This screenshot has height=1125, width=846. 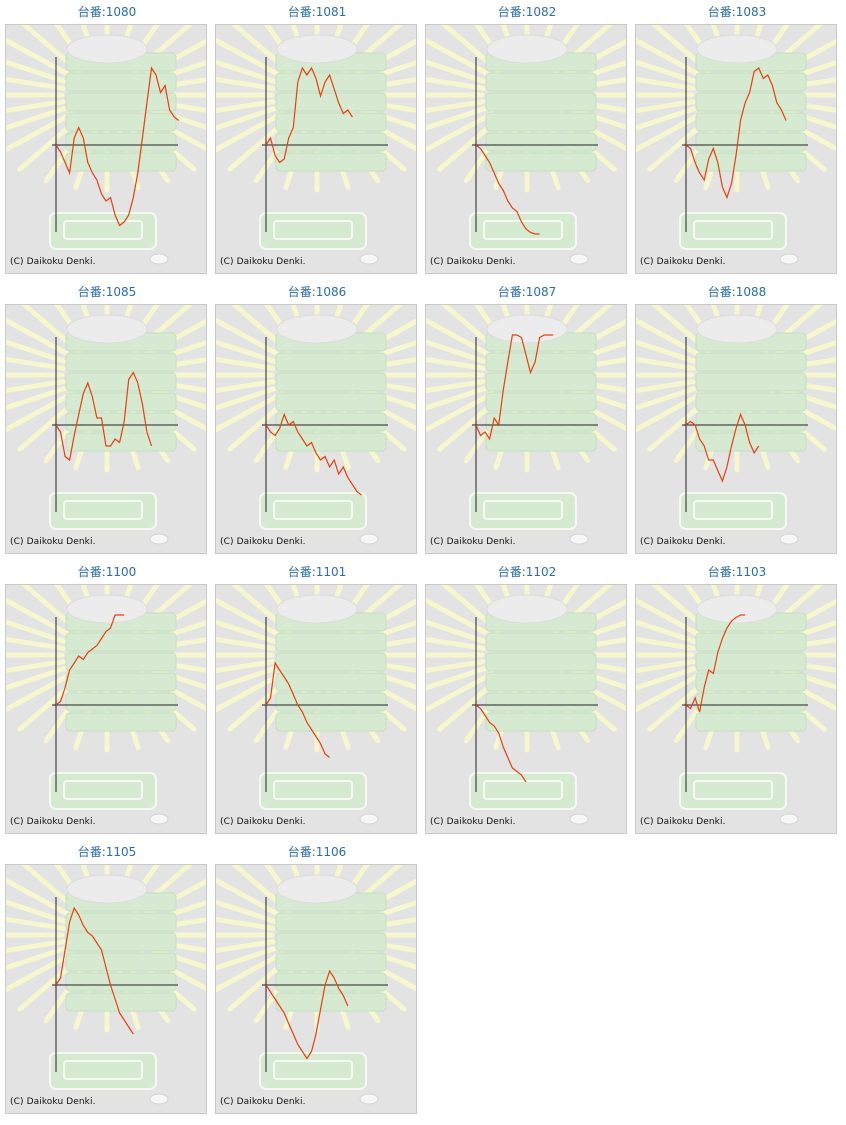 What do you see at coordinates (107, 852) in the screenshot?
I see `machine-number-link: 台番:1105` at bounding box center [107, 852].